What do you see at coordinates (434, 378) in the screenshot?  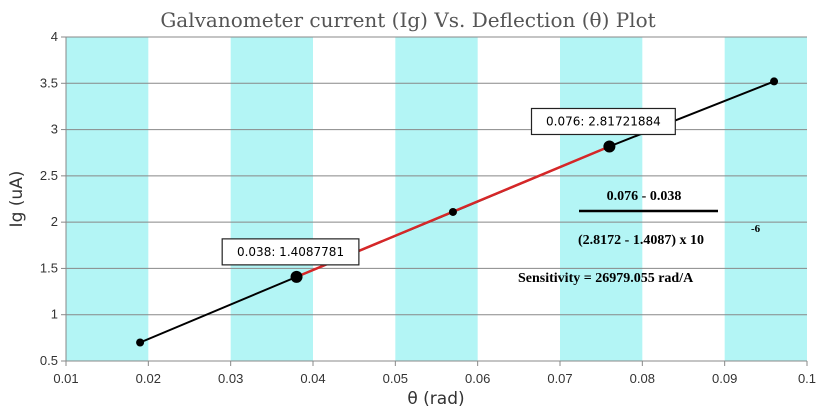 I see `x-tick-labels: 0.01 0.02 0.03 0.04 0.05 0.06 0.07 0.08 0.09 0.1` at bounding box center [434, 378].